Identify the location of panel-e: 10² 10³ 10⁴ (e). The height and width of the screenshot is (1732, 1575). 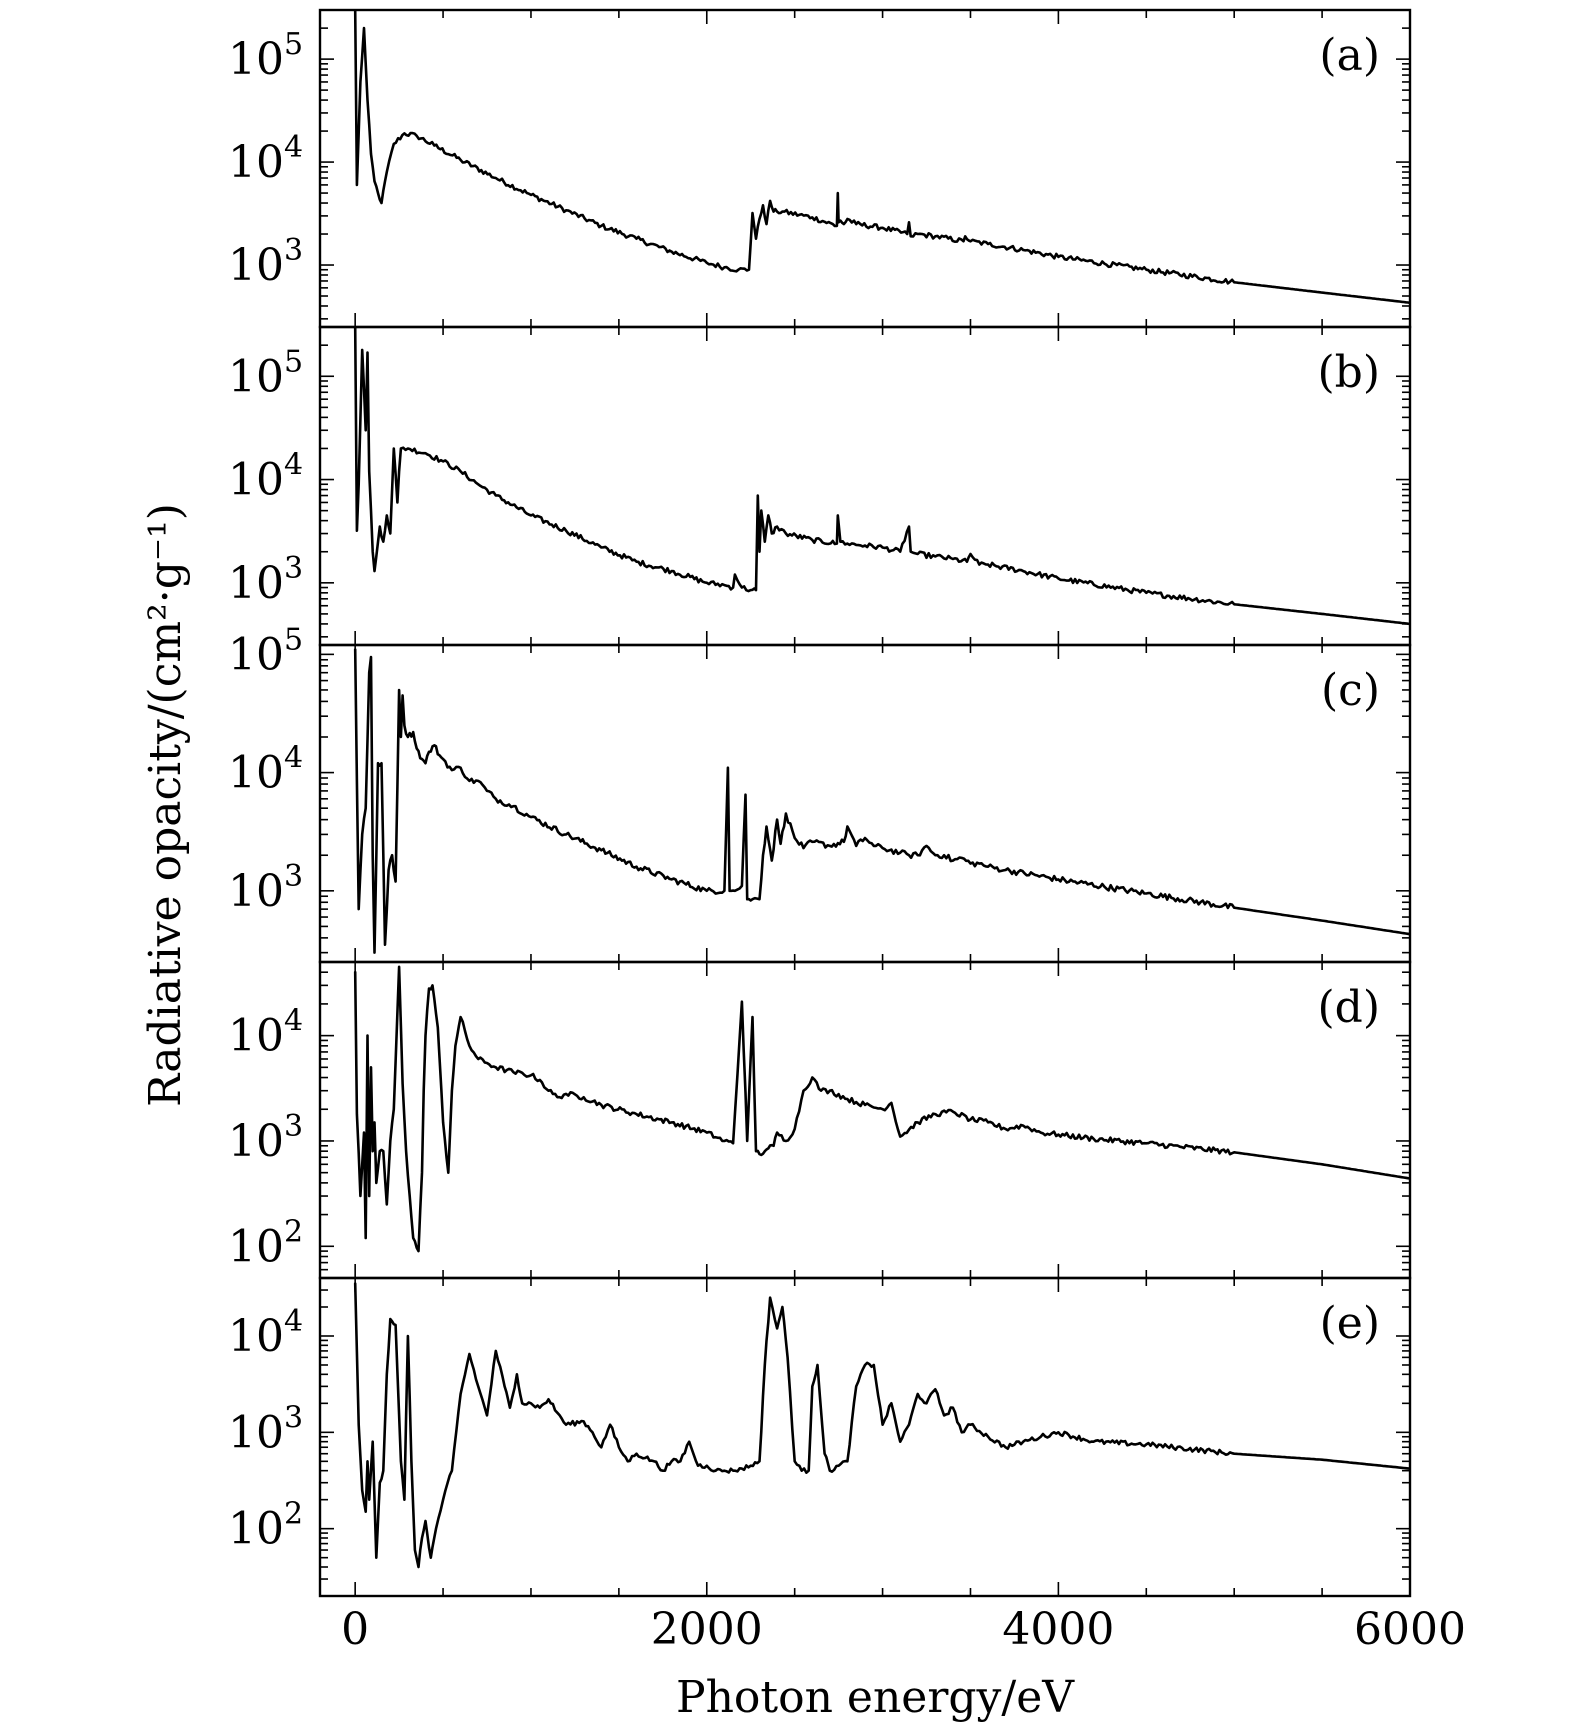
(820, 1437).